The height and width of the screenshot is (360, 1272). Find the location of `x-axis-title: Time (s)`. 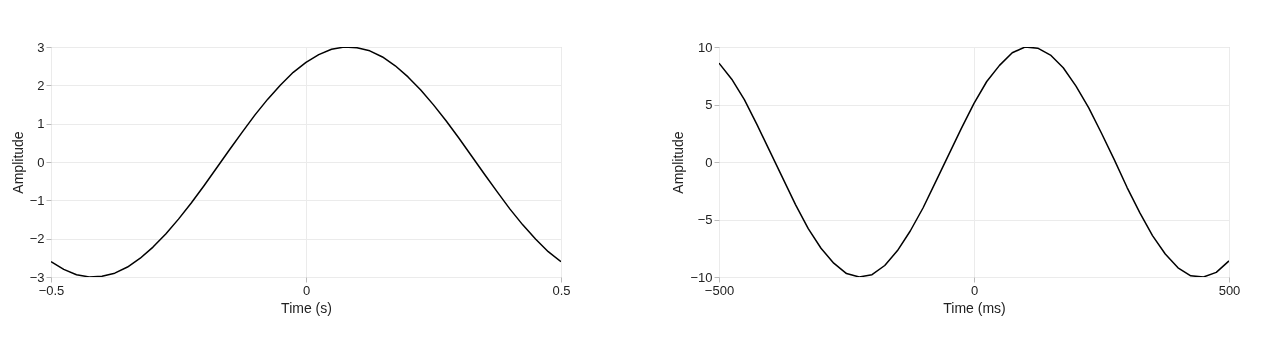

x-axis-title: Time (s) is located at coordinates (306, 307).